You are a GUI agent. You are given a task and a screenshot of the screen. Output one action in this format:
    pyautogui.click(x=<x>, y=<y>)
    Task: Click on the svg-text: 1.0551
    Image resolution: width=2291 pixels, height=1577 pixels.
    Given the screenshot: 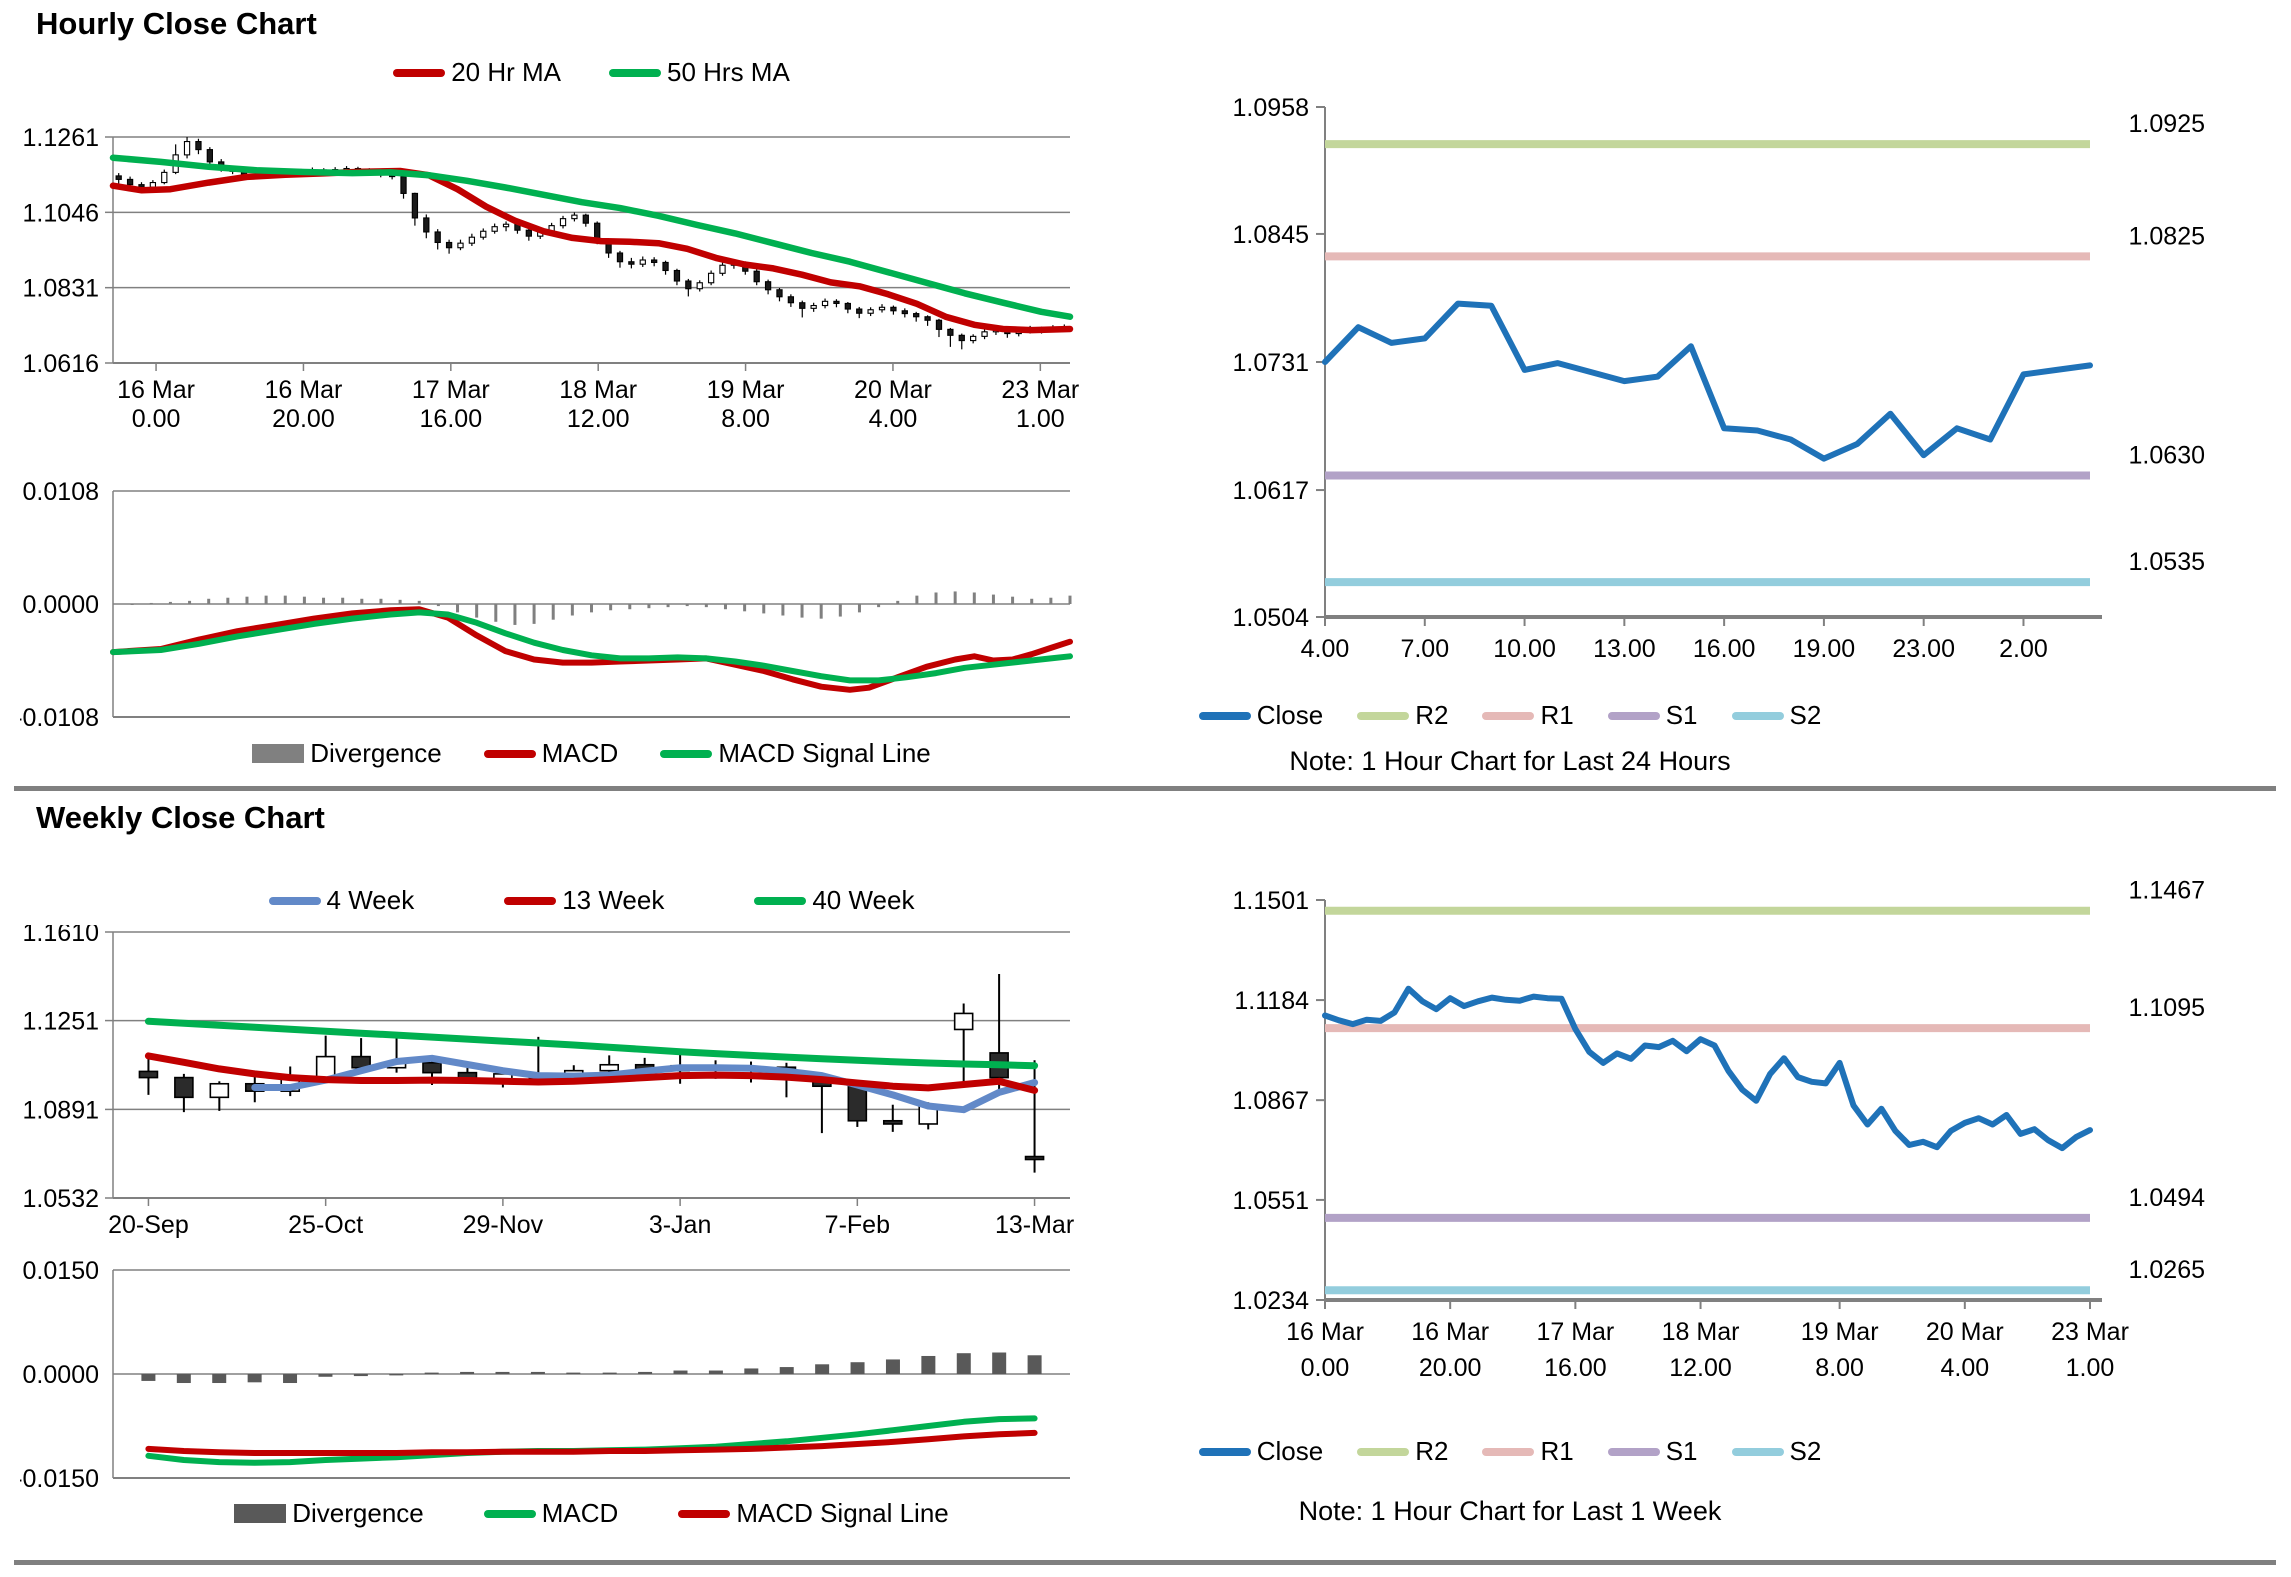 What is the action you would take?
    pyautogui.click(x=1271, y=1201)
    